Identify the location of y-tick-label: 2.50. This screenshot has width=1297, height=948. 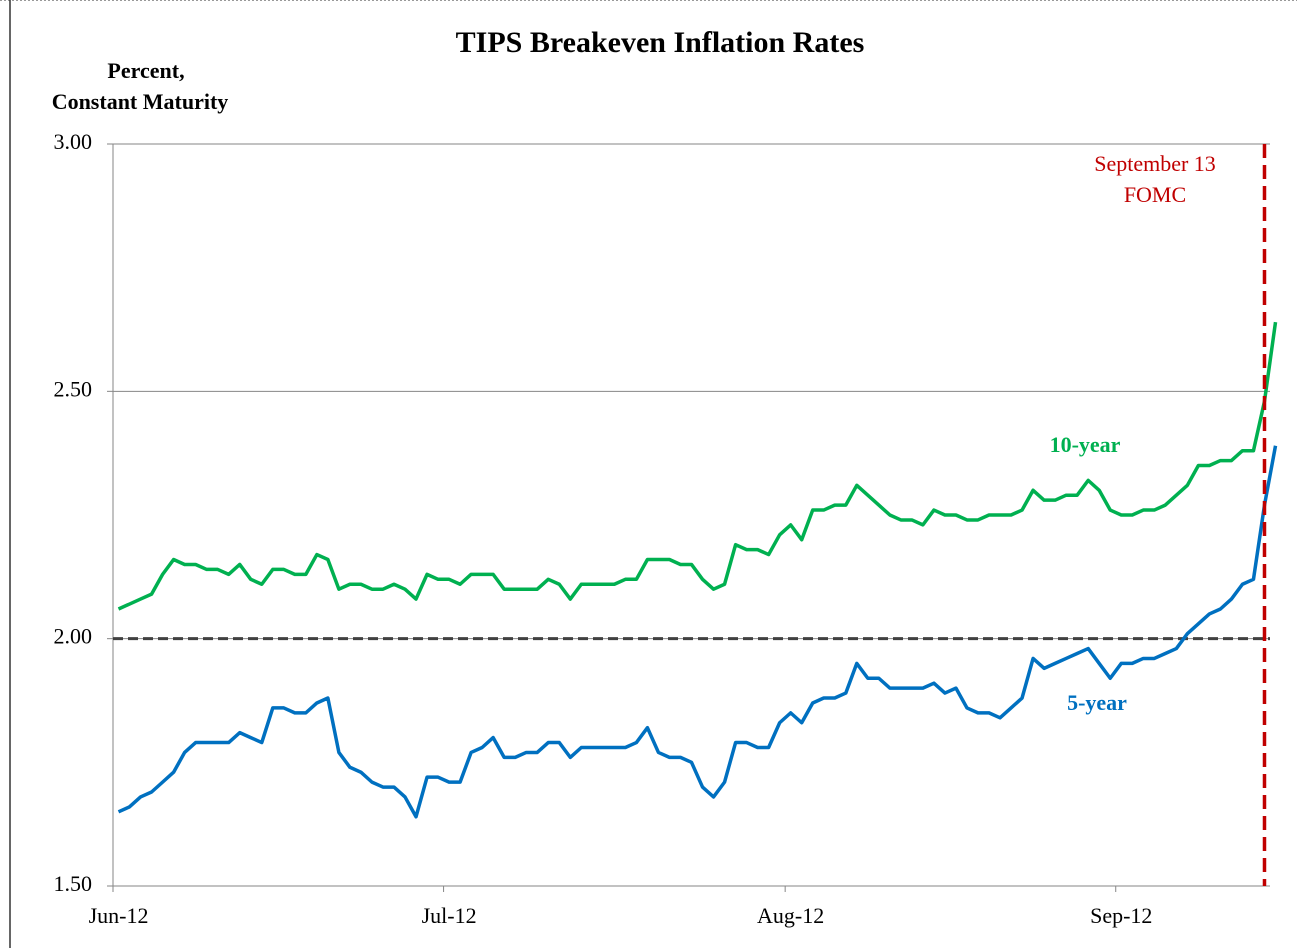
(73, 388).